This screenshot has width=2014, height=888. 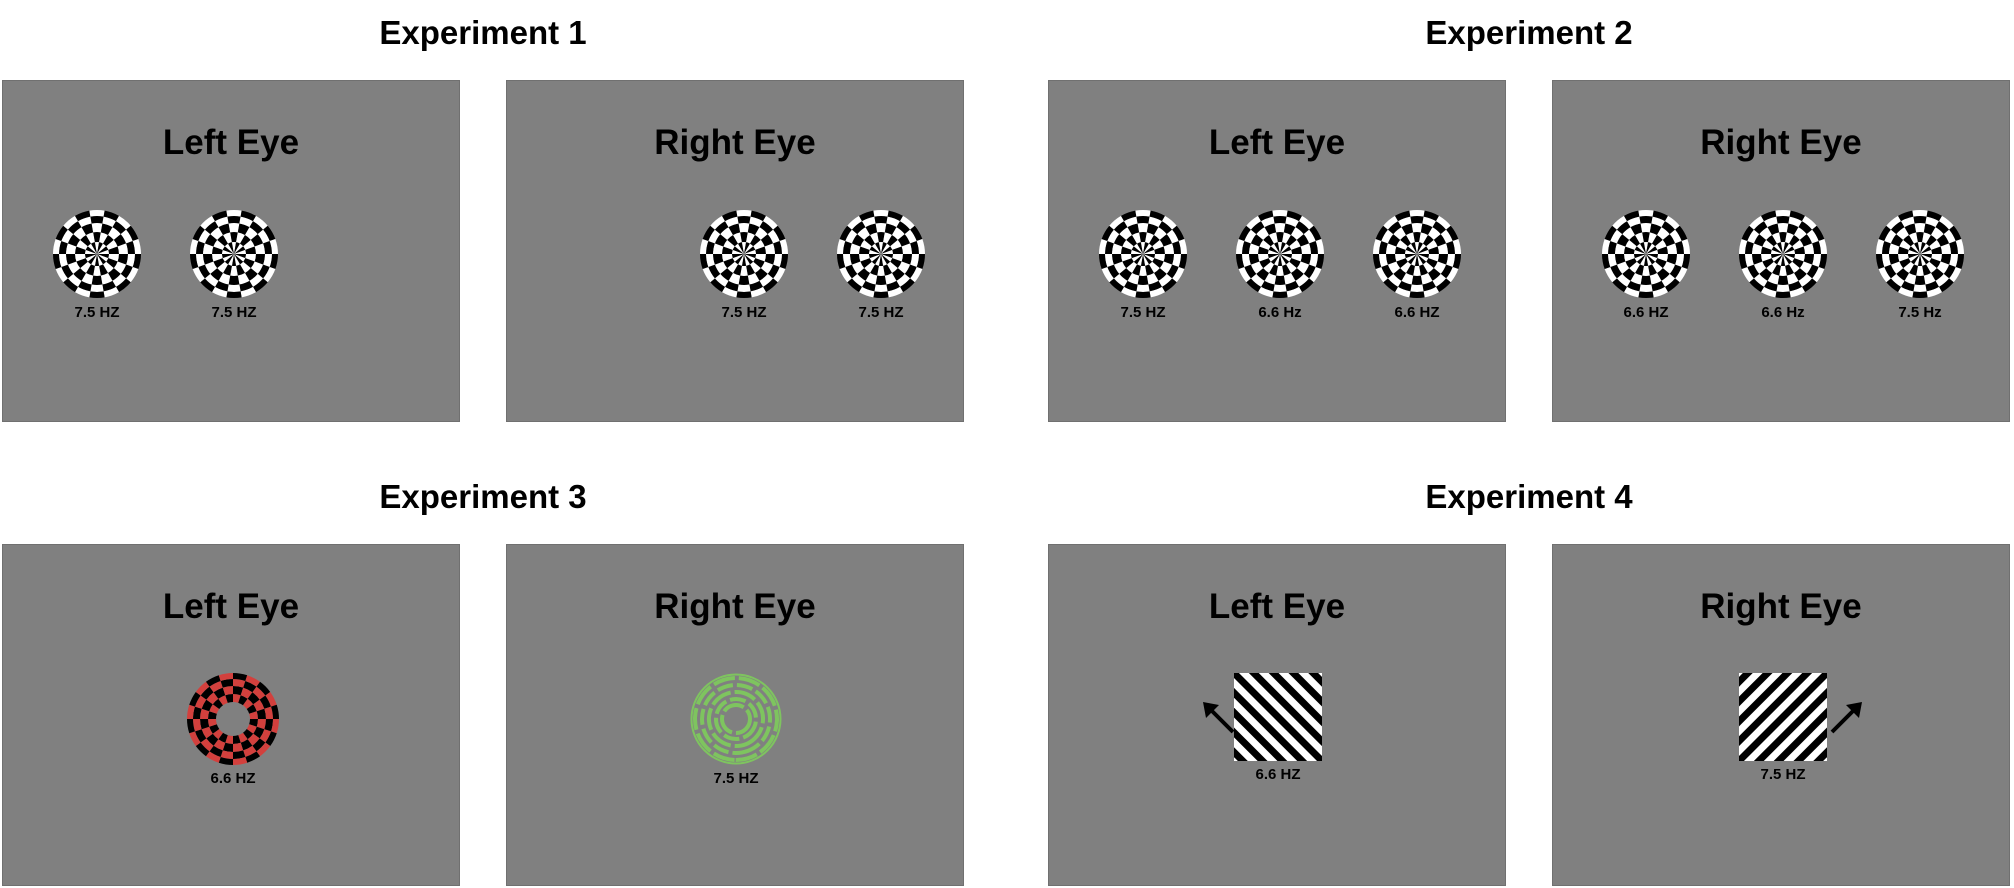 What do you see at coordinates (1219, 718) in the screenshot?
I see `arrow-up-left-icon` at bounding box center [1219, 718].